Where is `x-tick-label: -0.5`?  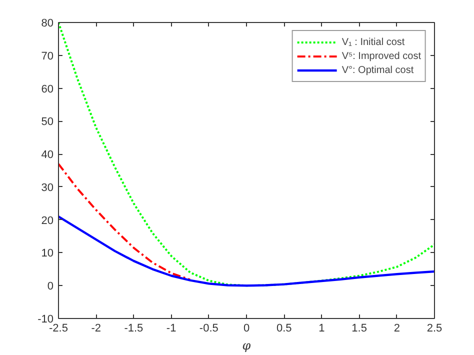
x-tick-label: -0.5 is located at coordinates (208, 328).